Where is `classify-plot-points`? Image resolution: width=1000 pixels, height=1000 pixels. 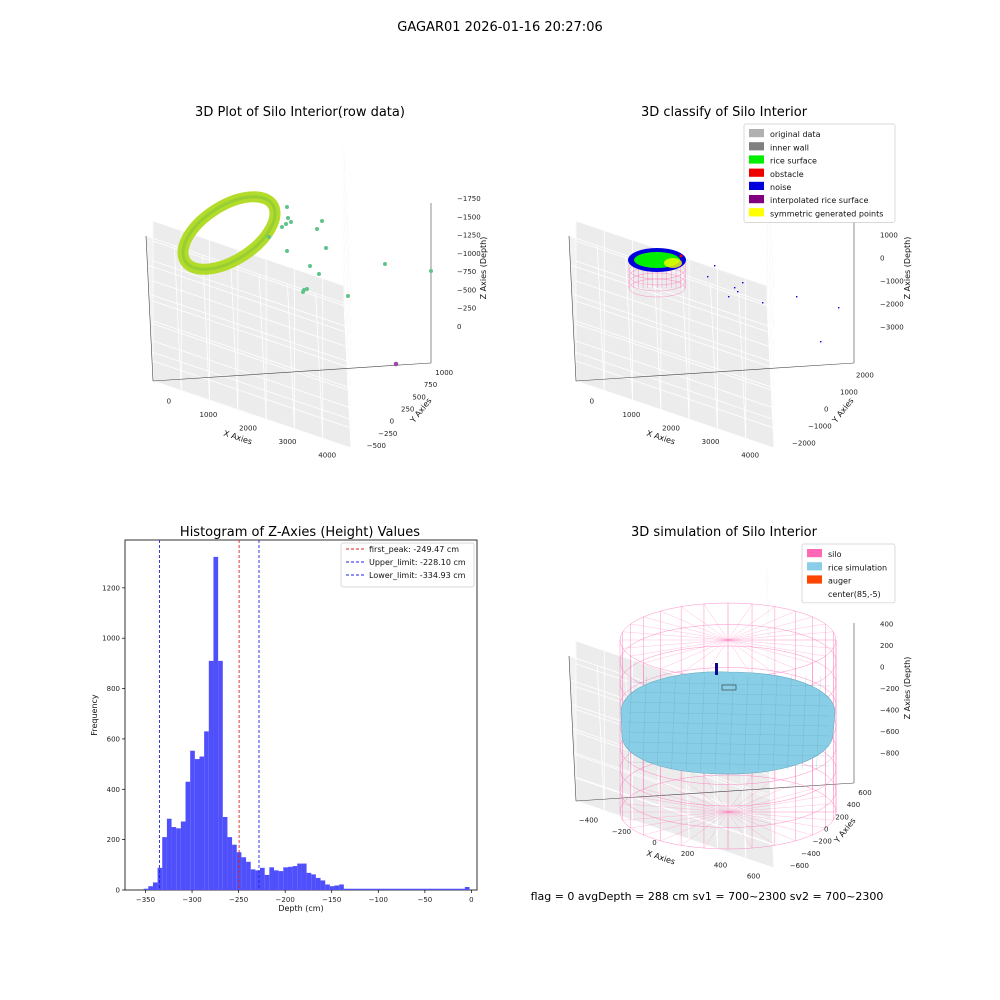 classify-plot-points is located at coordinates (734, 295).